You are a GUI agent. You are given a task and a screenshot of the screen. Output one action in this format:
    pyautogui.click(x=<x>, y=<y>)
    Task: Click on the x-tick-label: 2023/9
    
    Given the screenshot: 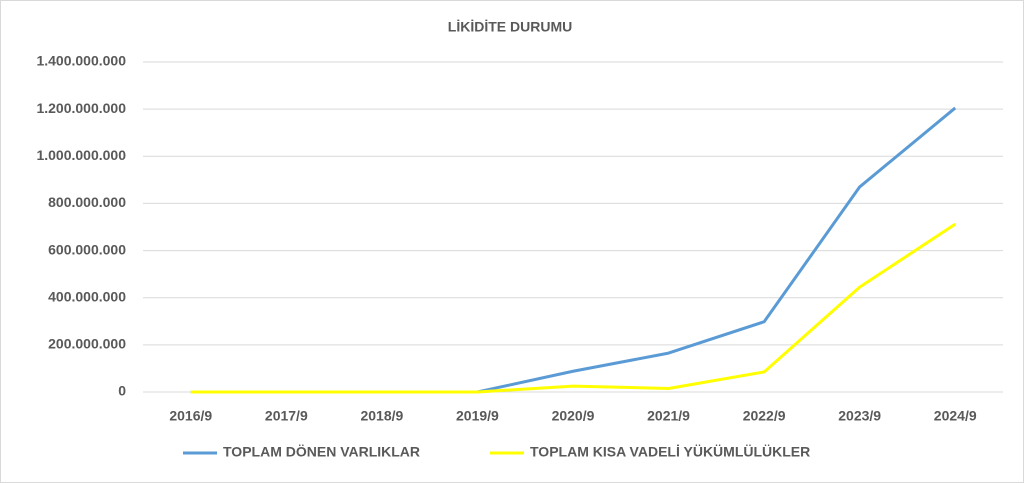 What is the action you would take?
    pyautogui.click(x=859, y=416)
    